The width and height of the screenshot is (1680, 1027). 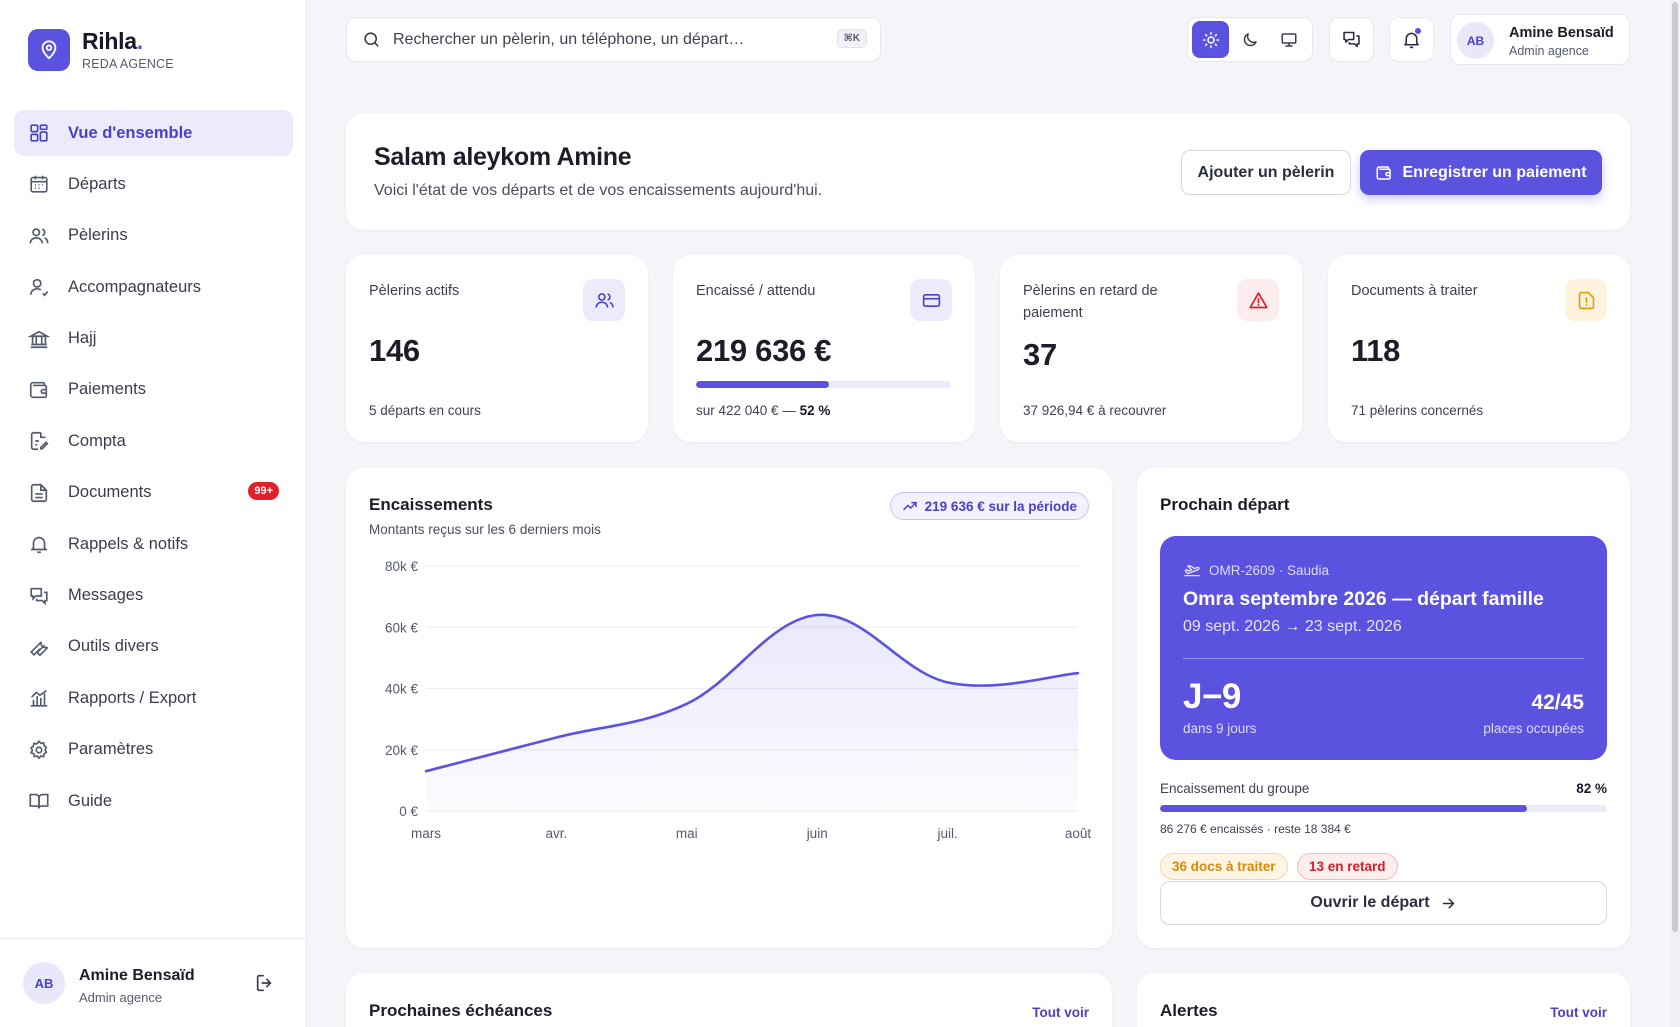 What do you see at coordinates (39, 801) in the screenshot?
I see `book-icon` at bounding box center [39, 801].